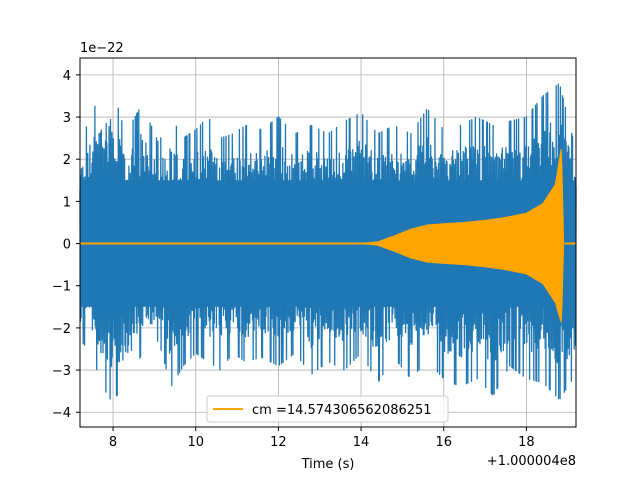  I want to click on x-axis: 8 10 12 14 16 18, so click(322, 438).